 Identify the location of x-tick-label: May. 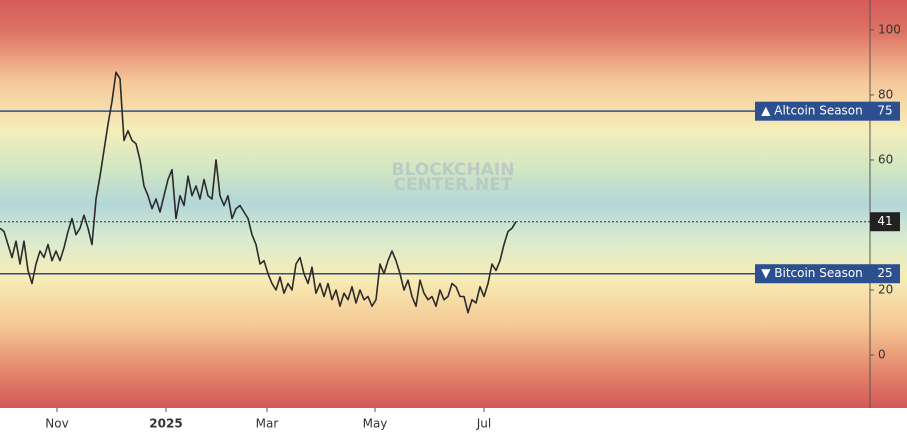
(375, 424).